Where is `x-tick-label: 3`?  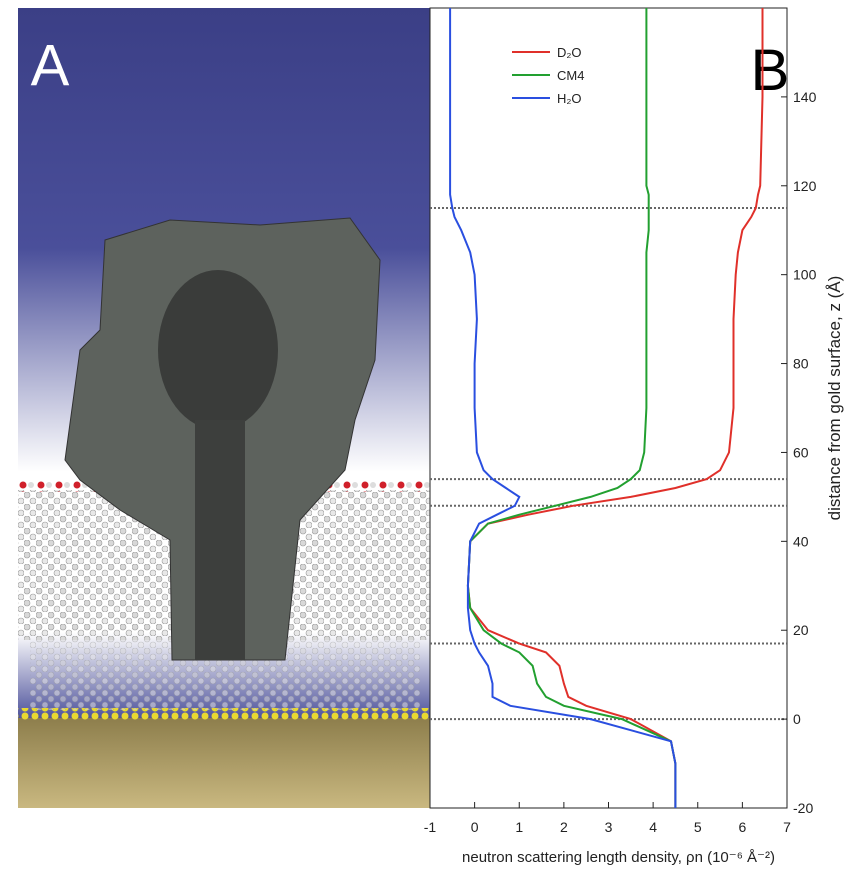
x-tick-label: 3 is located at coordinates (609, 827).